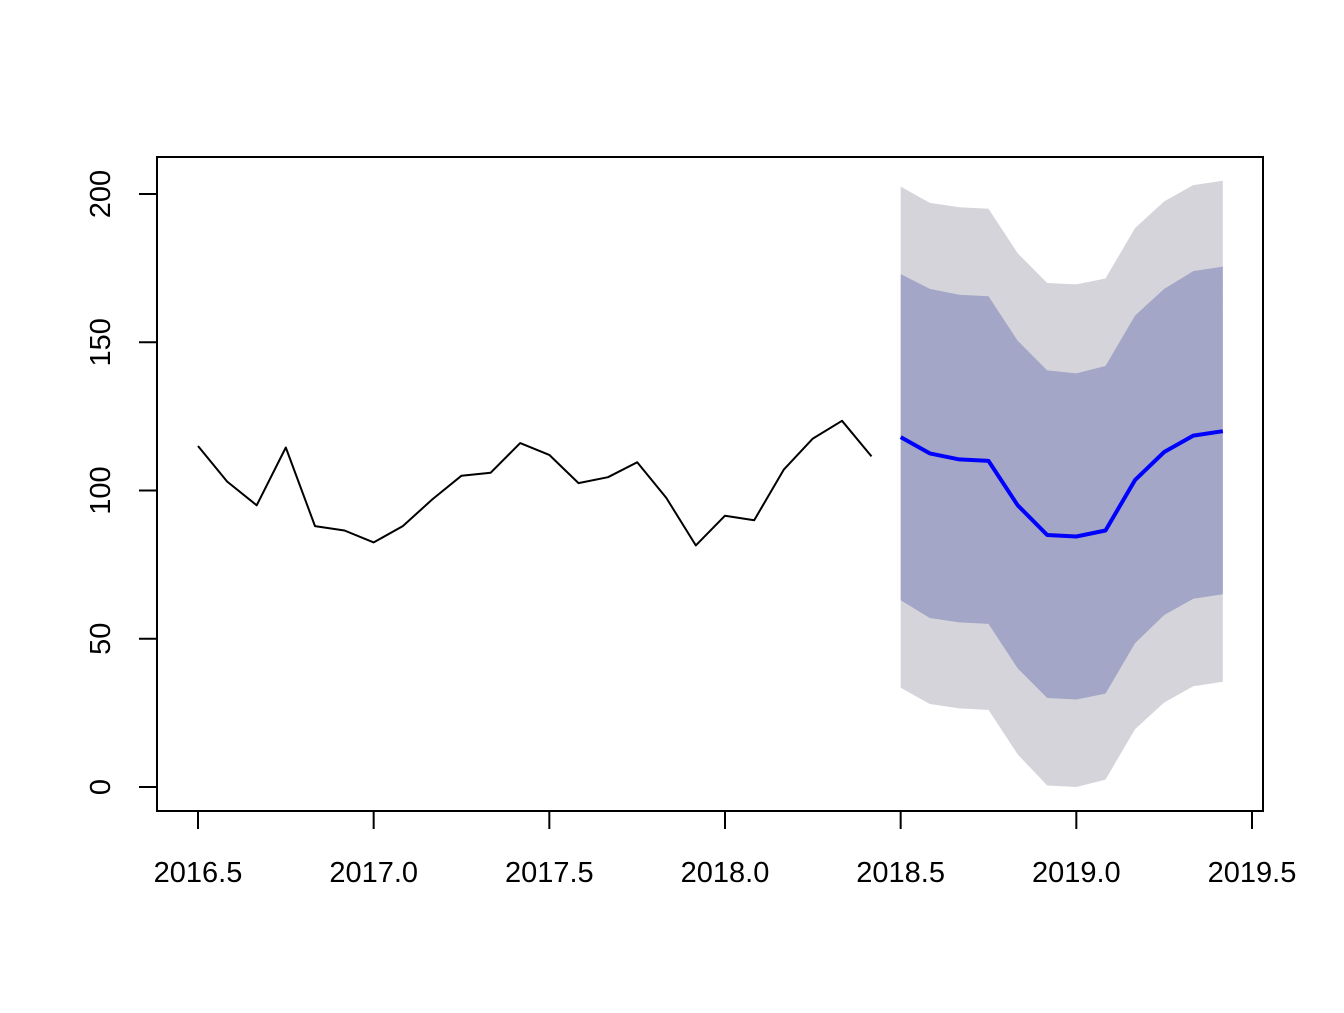  I want to click on ci-80-band-layer, so click(1061, 483).